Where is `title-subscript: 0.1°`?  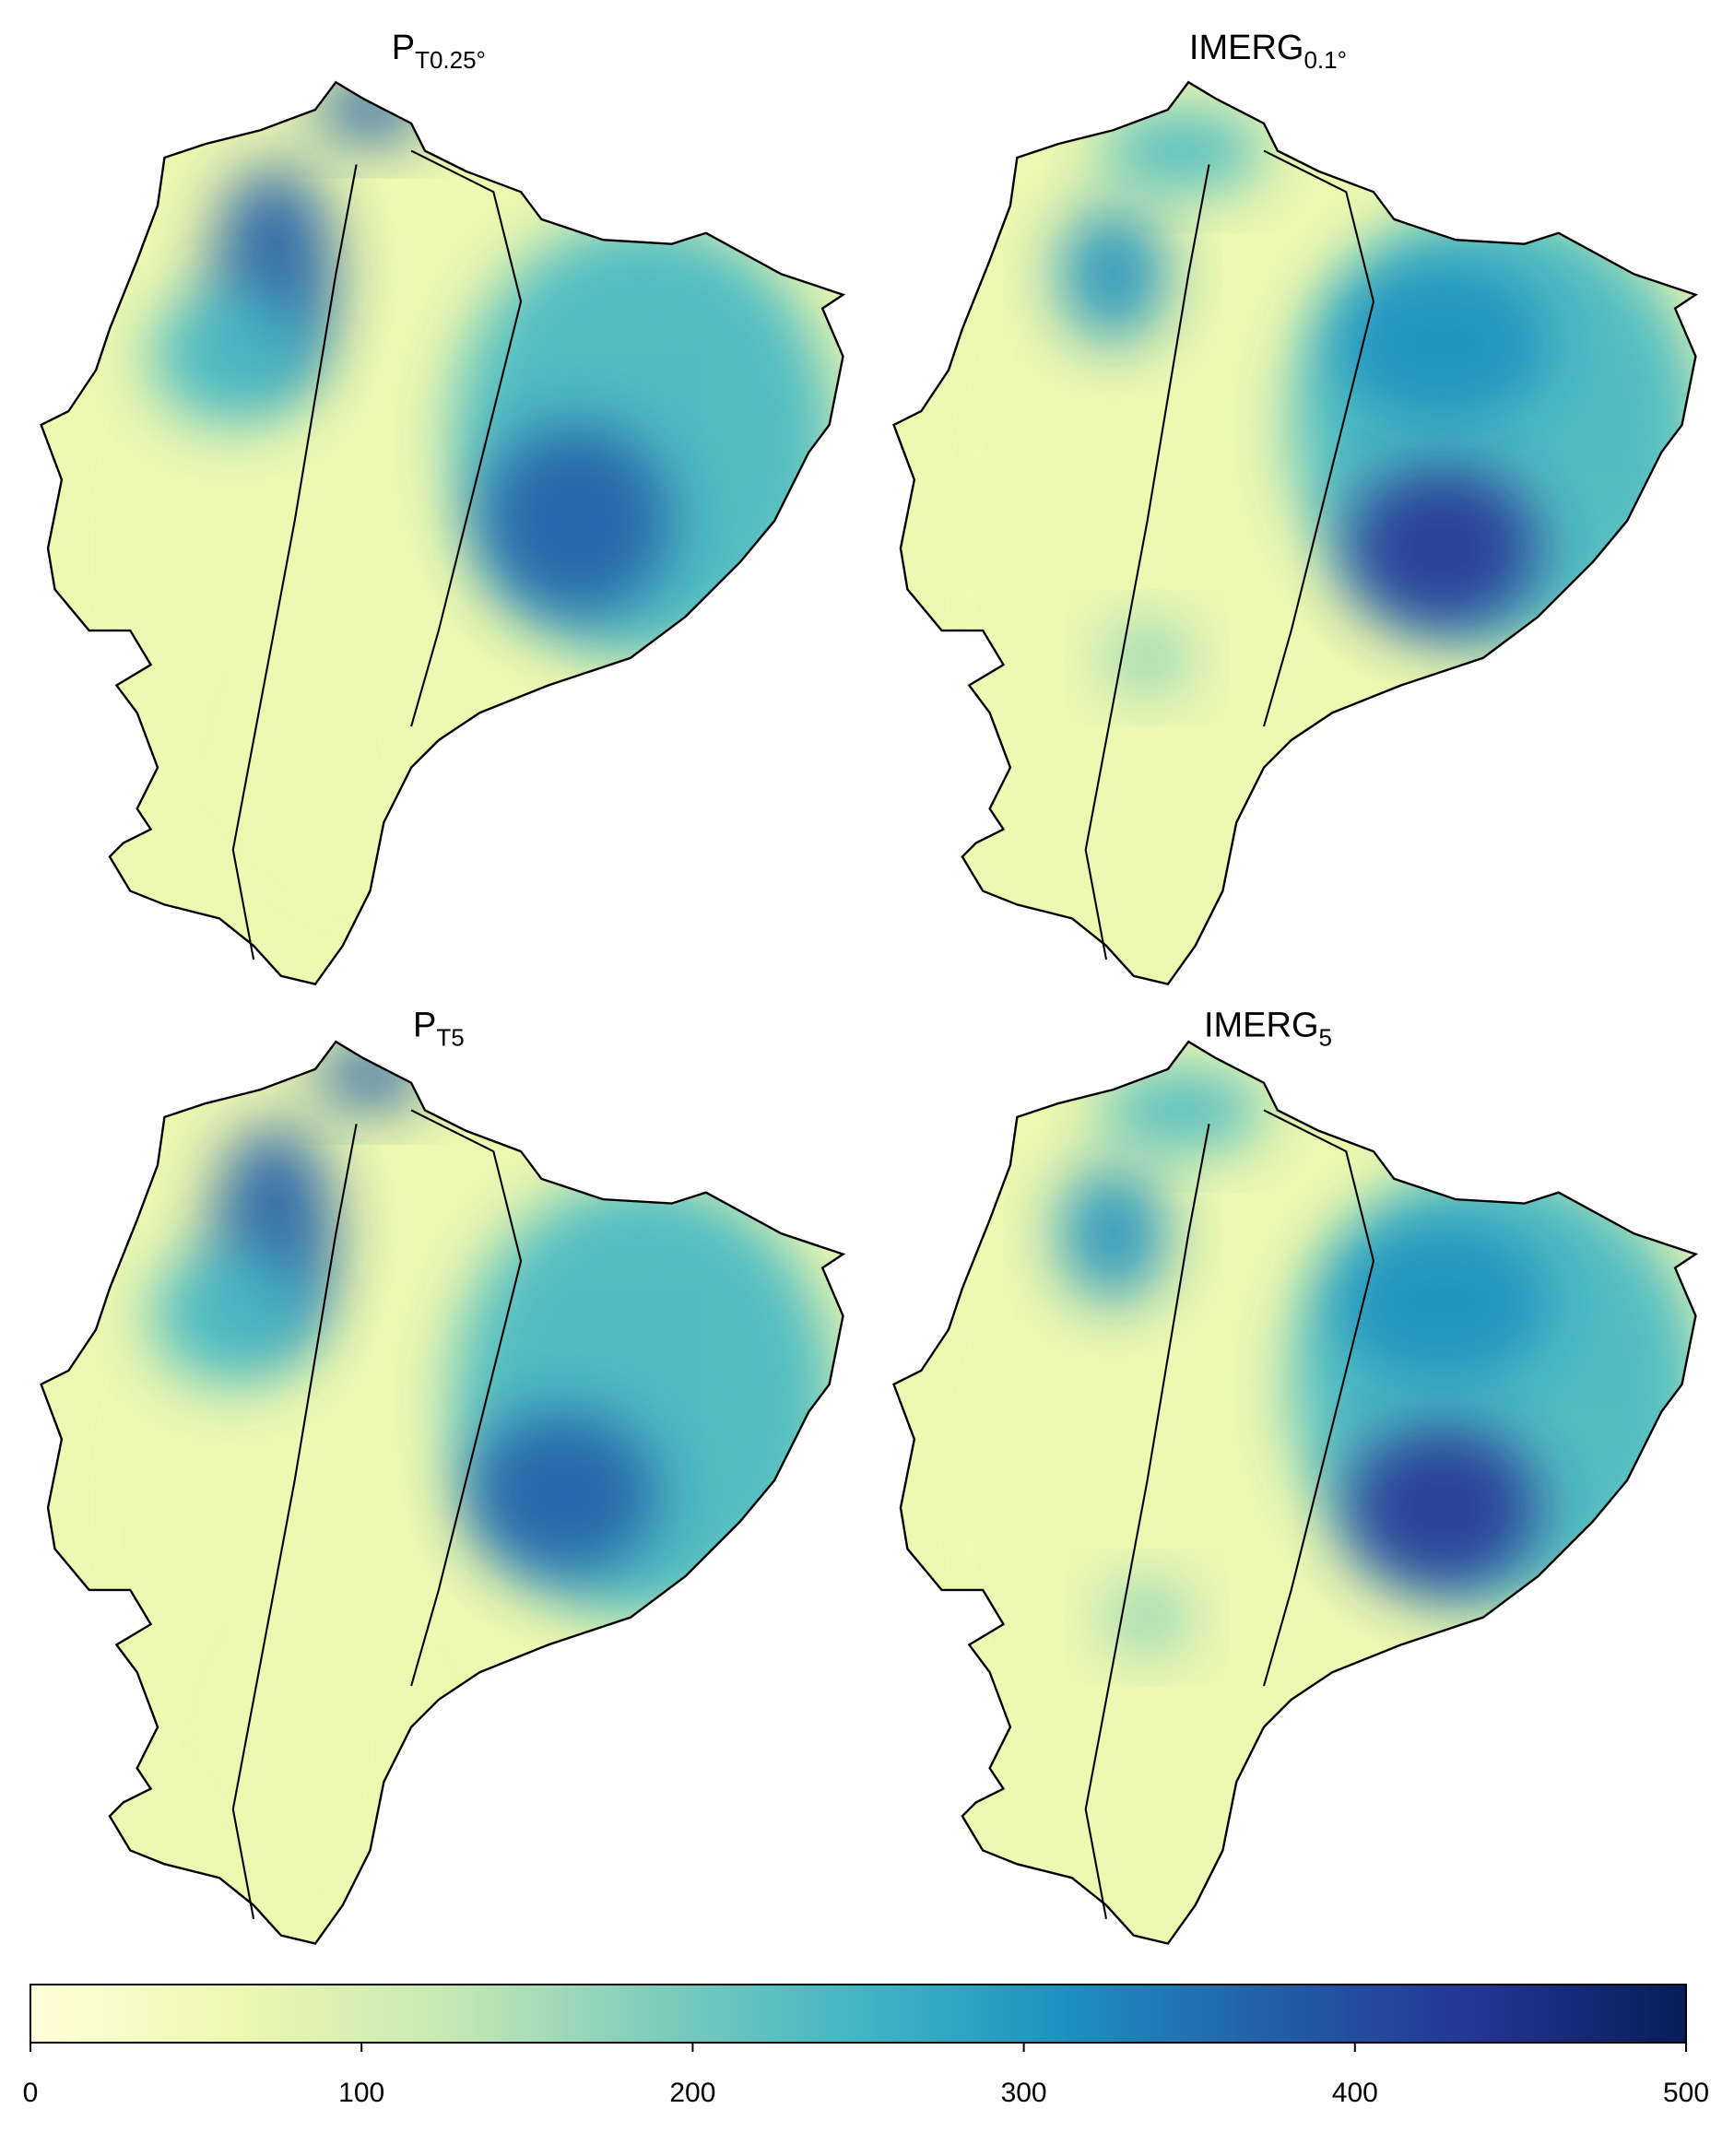 title-subscript: 0.1° is located at coordinates (1325, 60).